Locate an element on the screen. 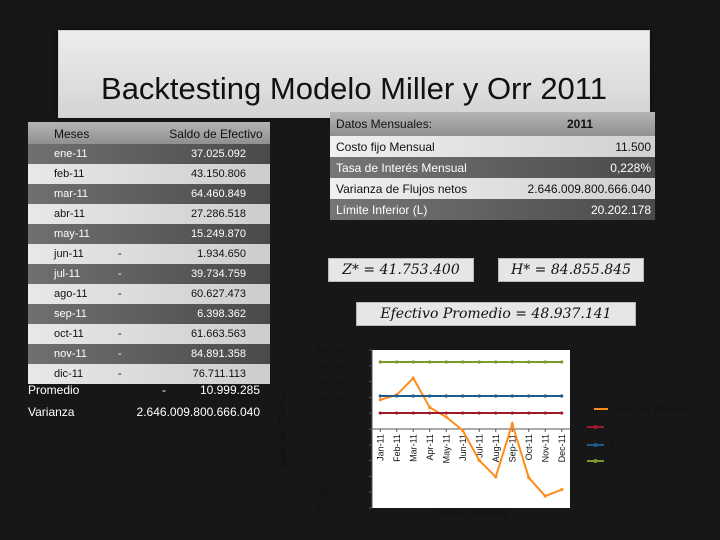 The height and width of the screenshot is (540, 720). row-value: 11.500 is located at coordinates (633, 147).